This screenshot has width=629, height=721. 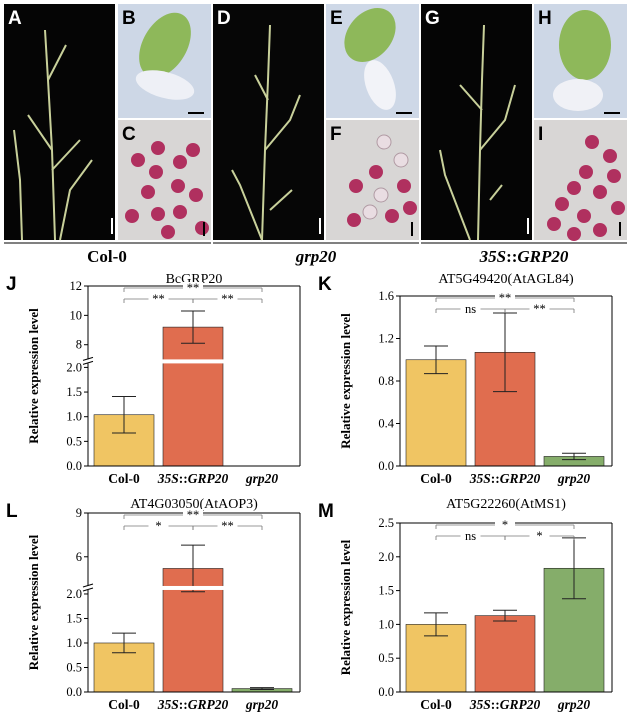 What do you see at coordinates (386, 523) in the screenshot?
I see `y-tick-label: 2.5` at bounding box center [386, 523].